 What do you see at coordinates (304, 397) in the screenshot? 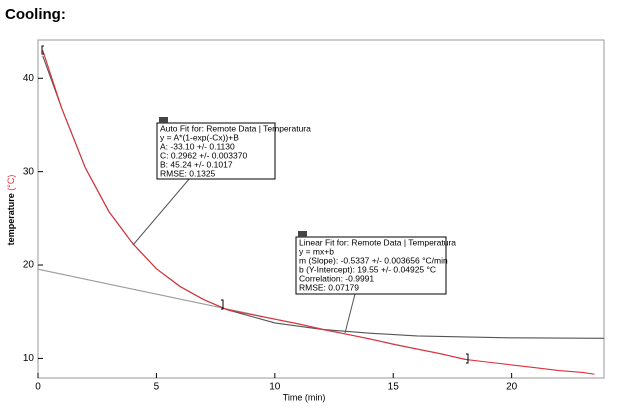
I see `x-axis-label: Time (min)` at bounding box center [304, 397].